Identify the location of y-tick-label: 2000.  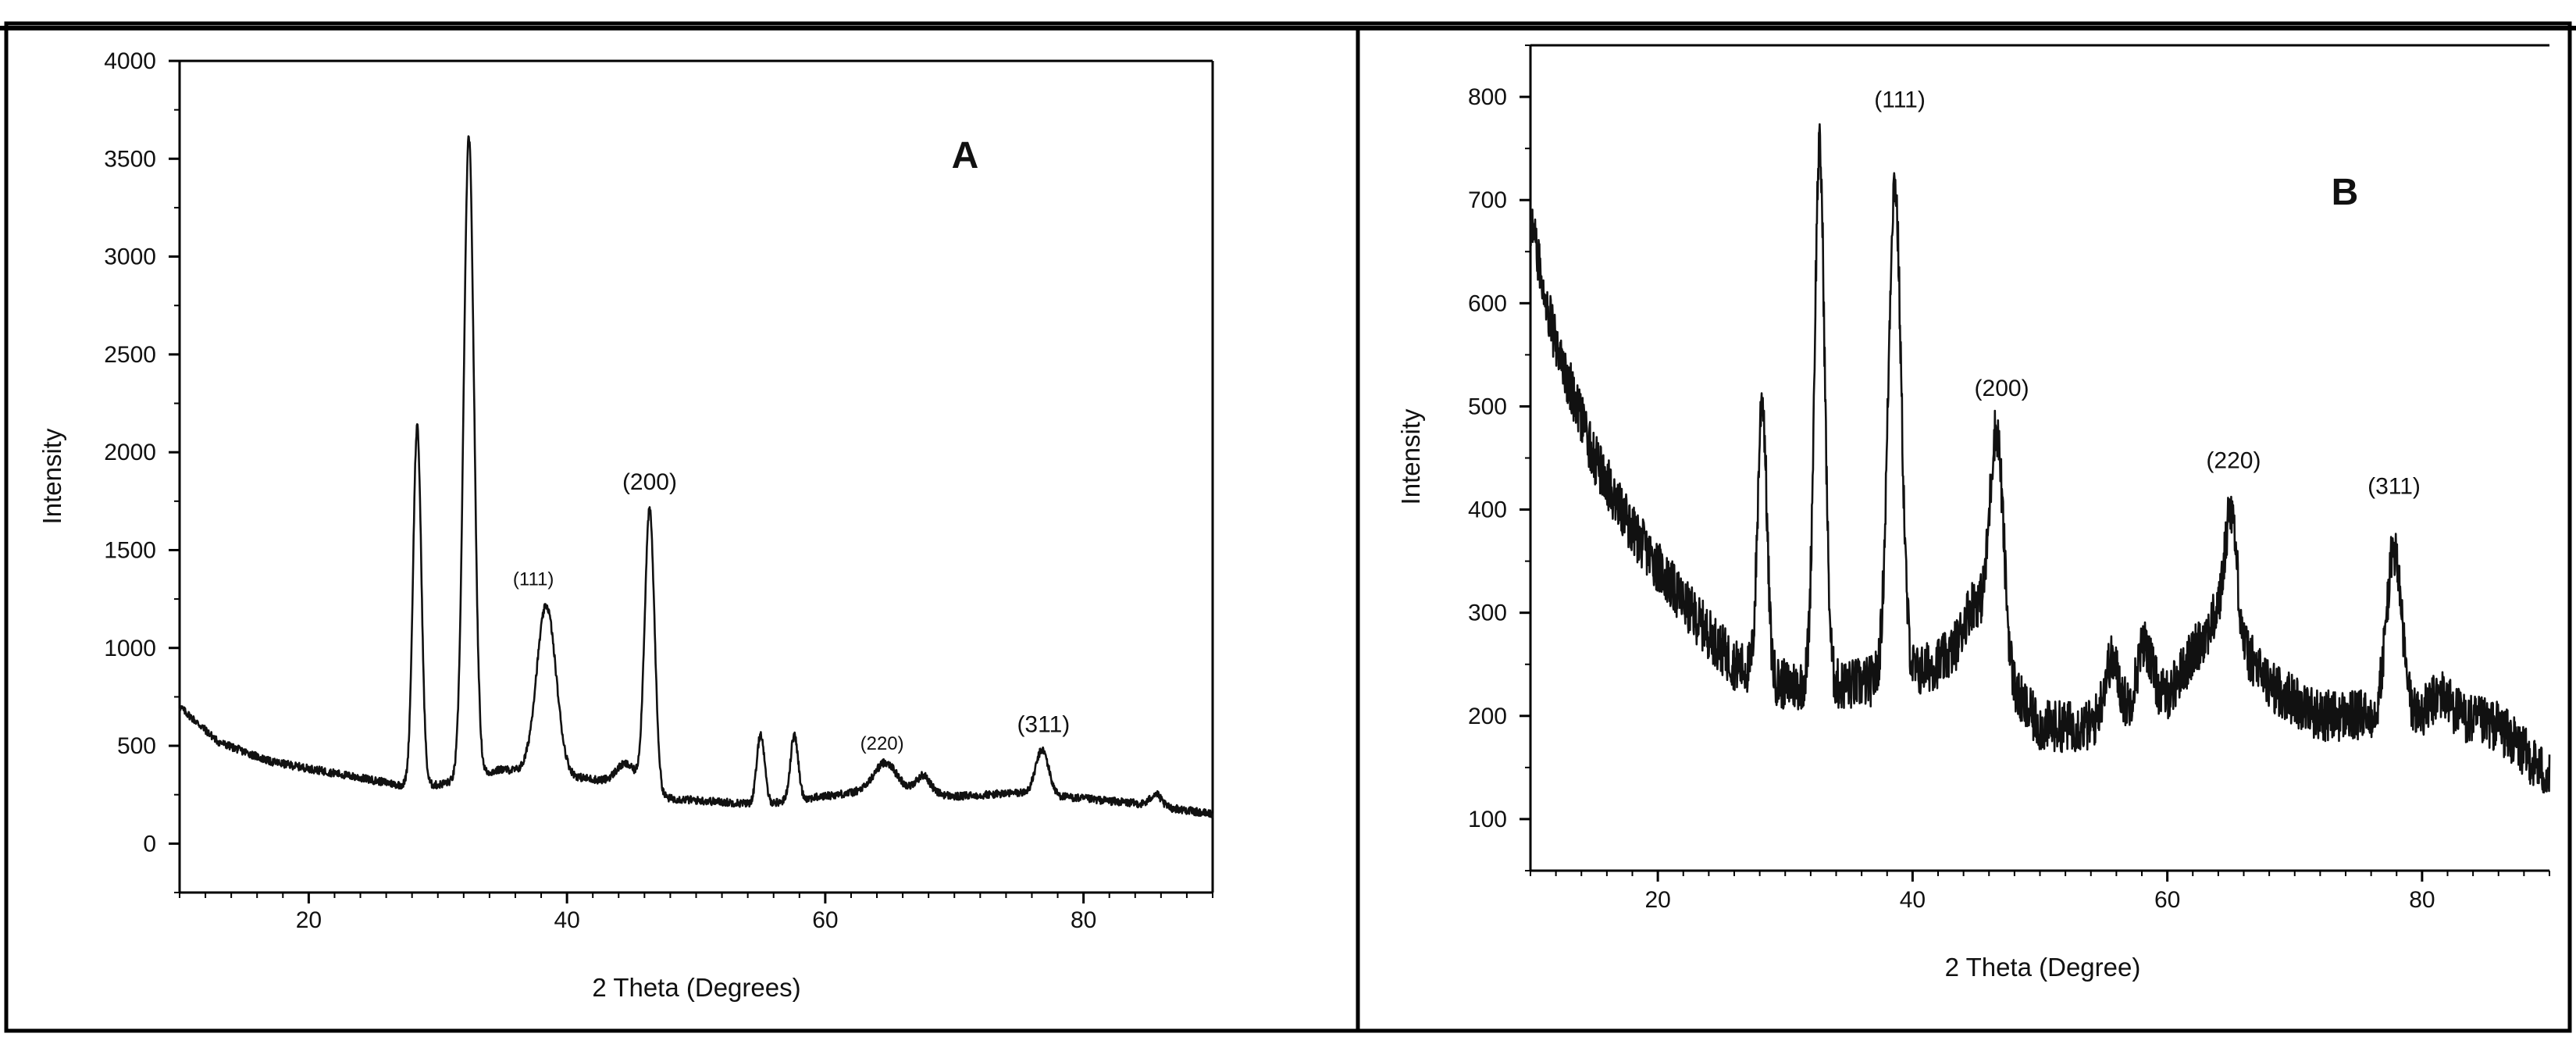
(130, 453).